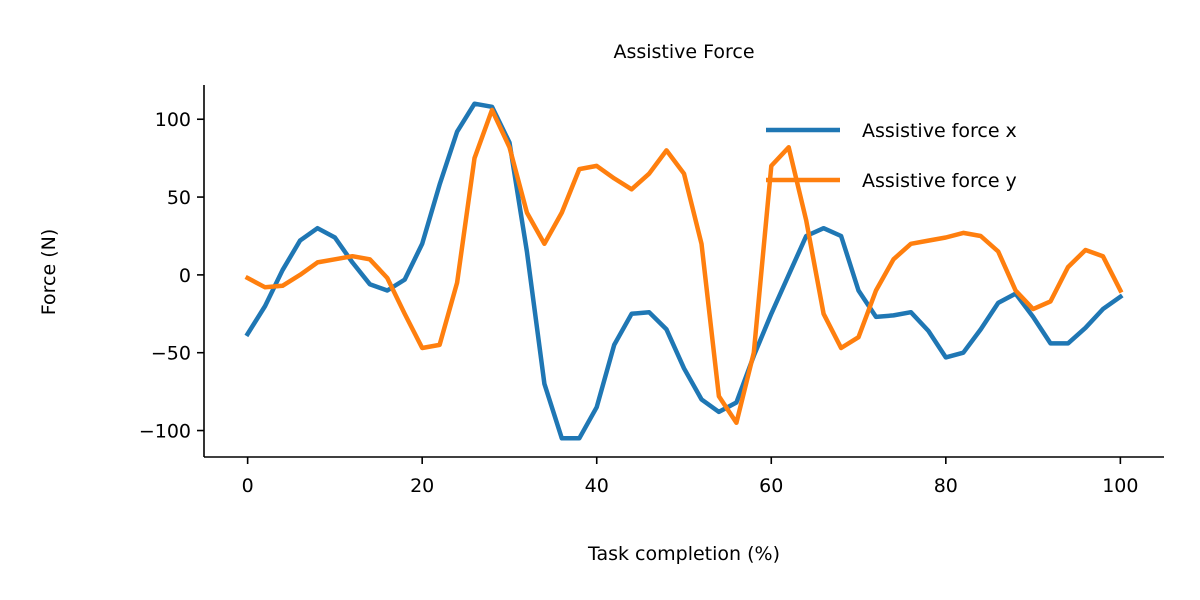 Image resolution: width=1200 pixels, height=600 pixels. Describe the element at coordinates (171, 276) in the screenshot. I see `y-ticks: −100 −50 0 50 100` at that location.